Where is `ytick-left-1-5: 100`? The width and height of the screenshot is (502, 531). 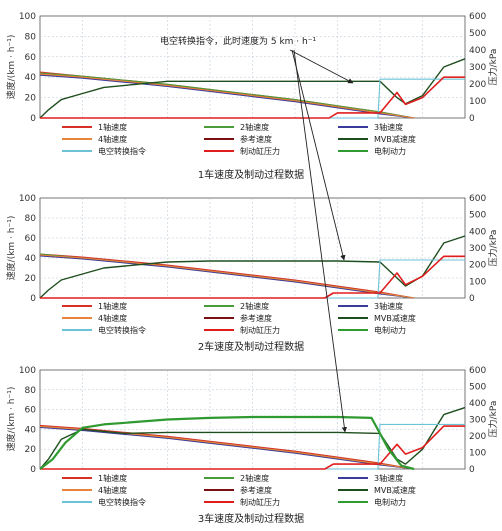
ytick-left-1-5: 100 is located at coordinates (27, 17).